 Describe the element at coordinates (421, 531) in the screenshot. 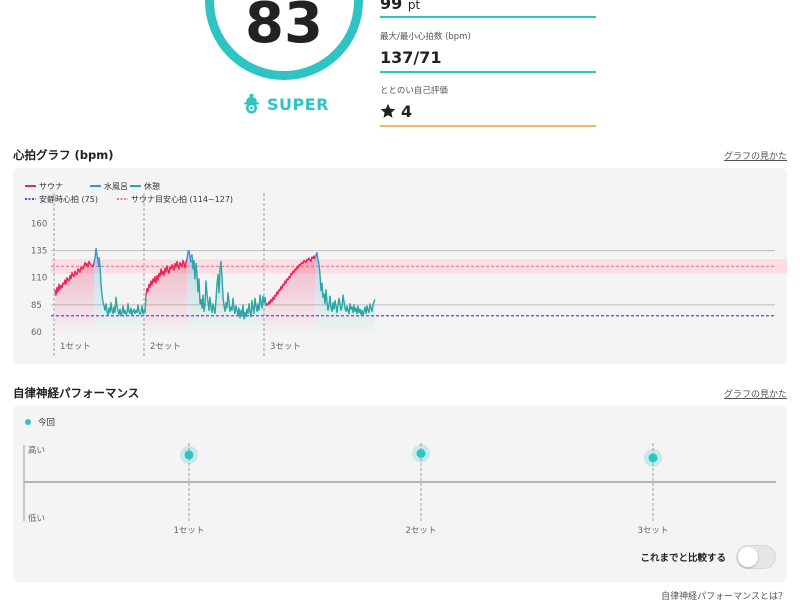

I see `category-label: 2セット` at that location.